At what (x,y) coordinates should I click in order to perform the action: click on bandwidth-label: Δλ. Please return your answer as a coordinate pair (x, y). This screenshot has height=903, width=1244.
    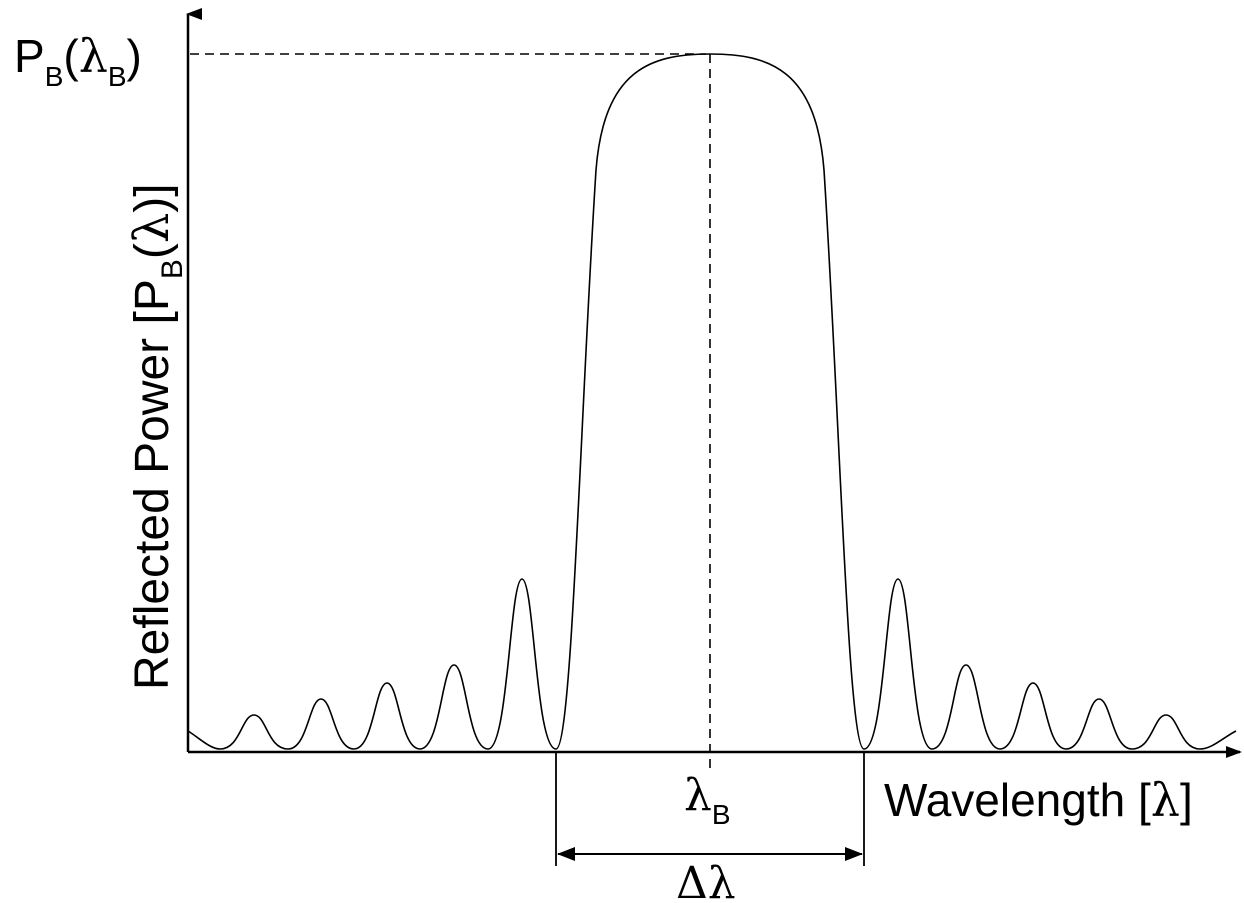
    Looking at the image, I should click on (706, 880).